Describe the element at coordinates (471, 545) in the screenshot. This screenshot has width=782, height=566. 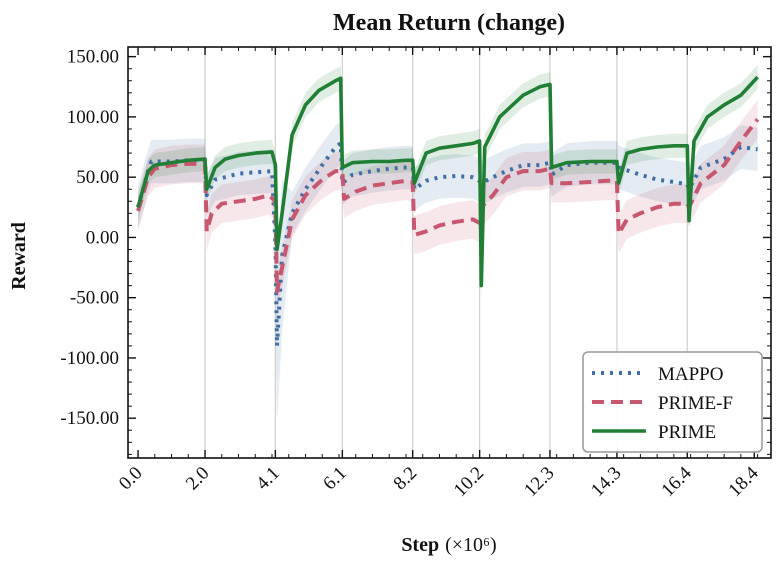
I see `x-axis-label-suffix: (×10⁶)` at that location.